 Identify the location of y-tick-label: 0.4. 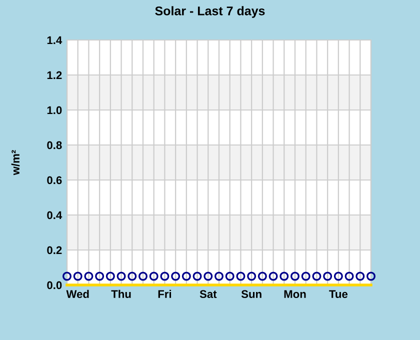
(54, 215).